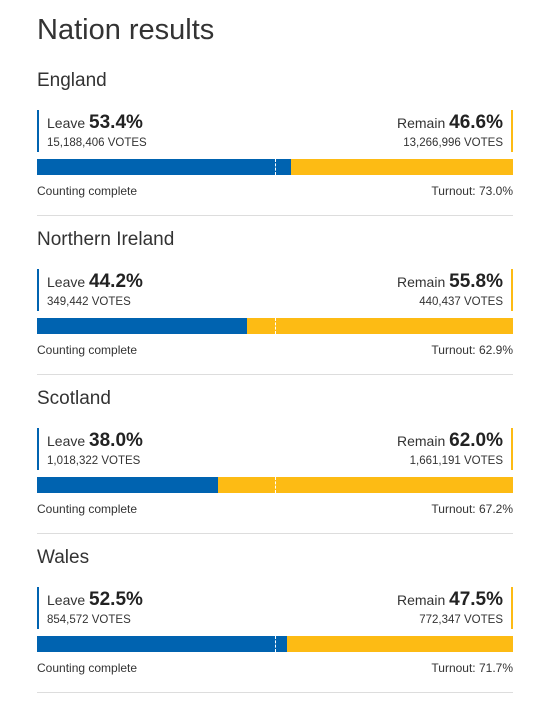  I want to click on remain-votes: 13,266,996 VOTES, so click(453, 143).